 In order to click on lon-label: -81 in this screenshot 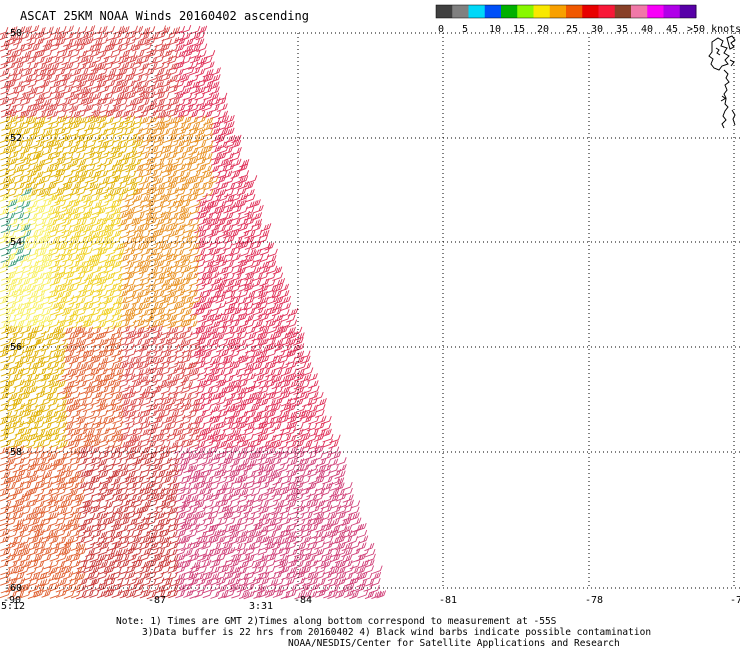, I will do `click(448, 600)`.